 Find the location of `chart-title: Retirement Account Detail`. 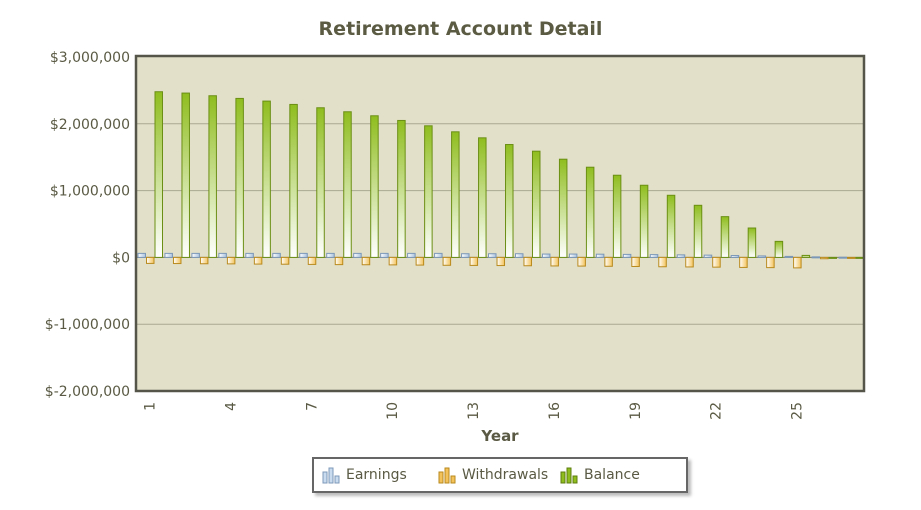

chart-title: Retirement Account Detail is located at coordinates (460, 29).